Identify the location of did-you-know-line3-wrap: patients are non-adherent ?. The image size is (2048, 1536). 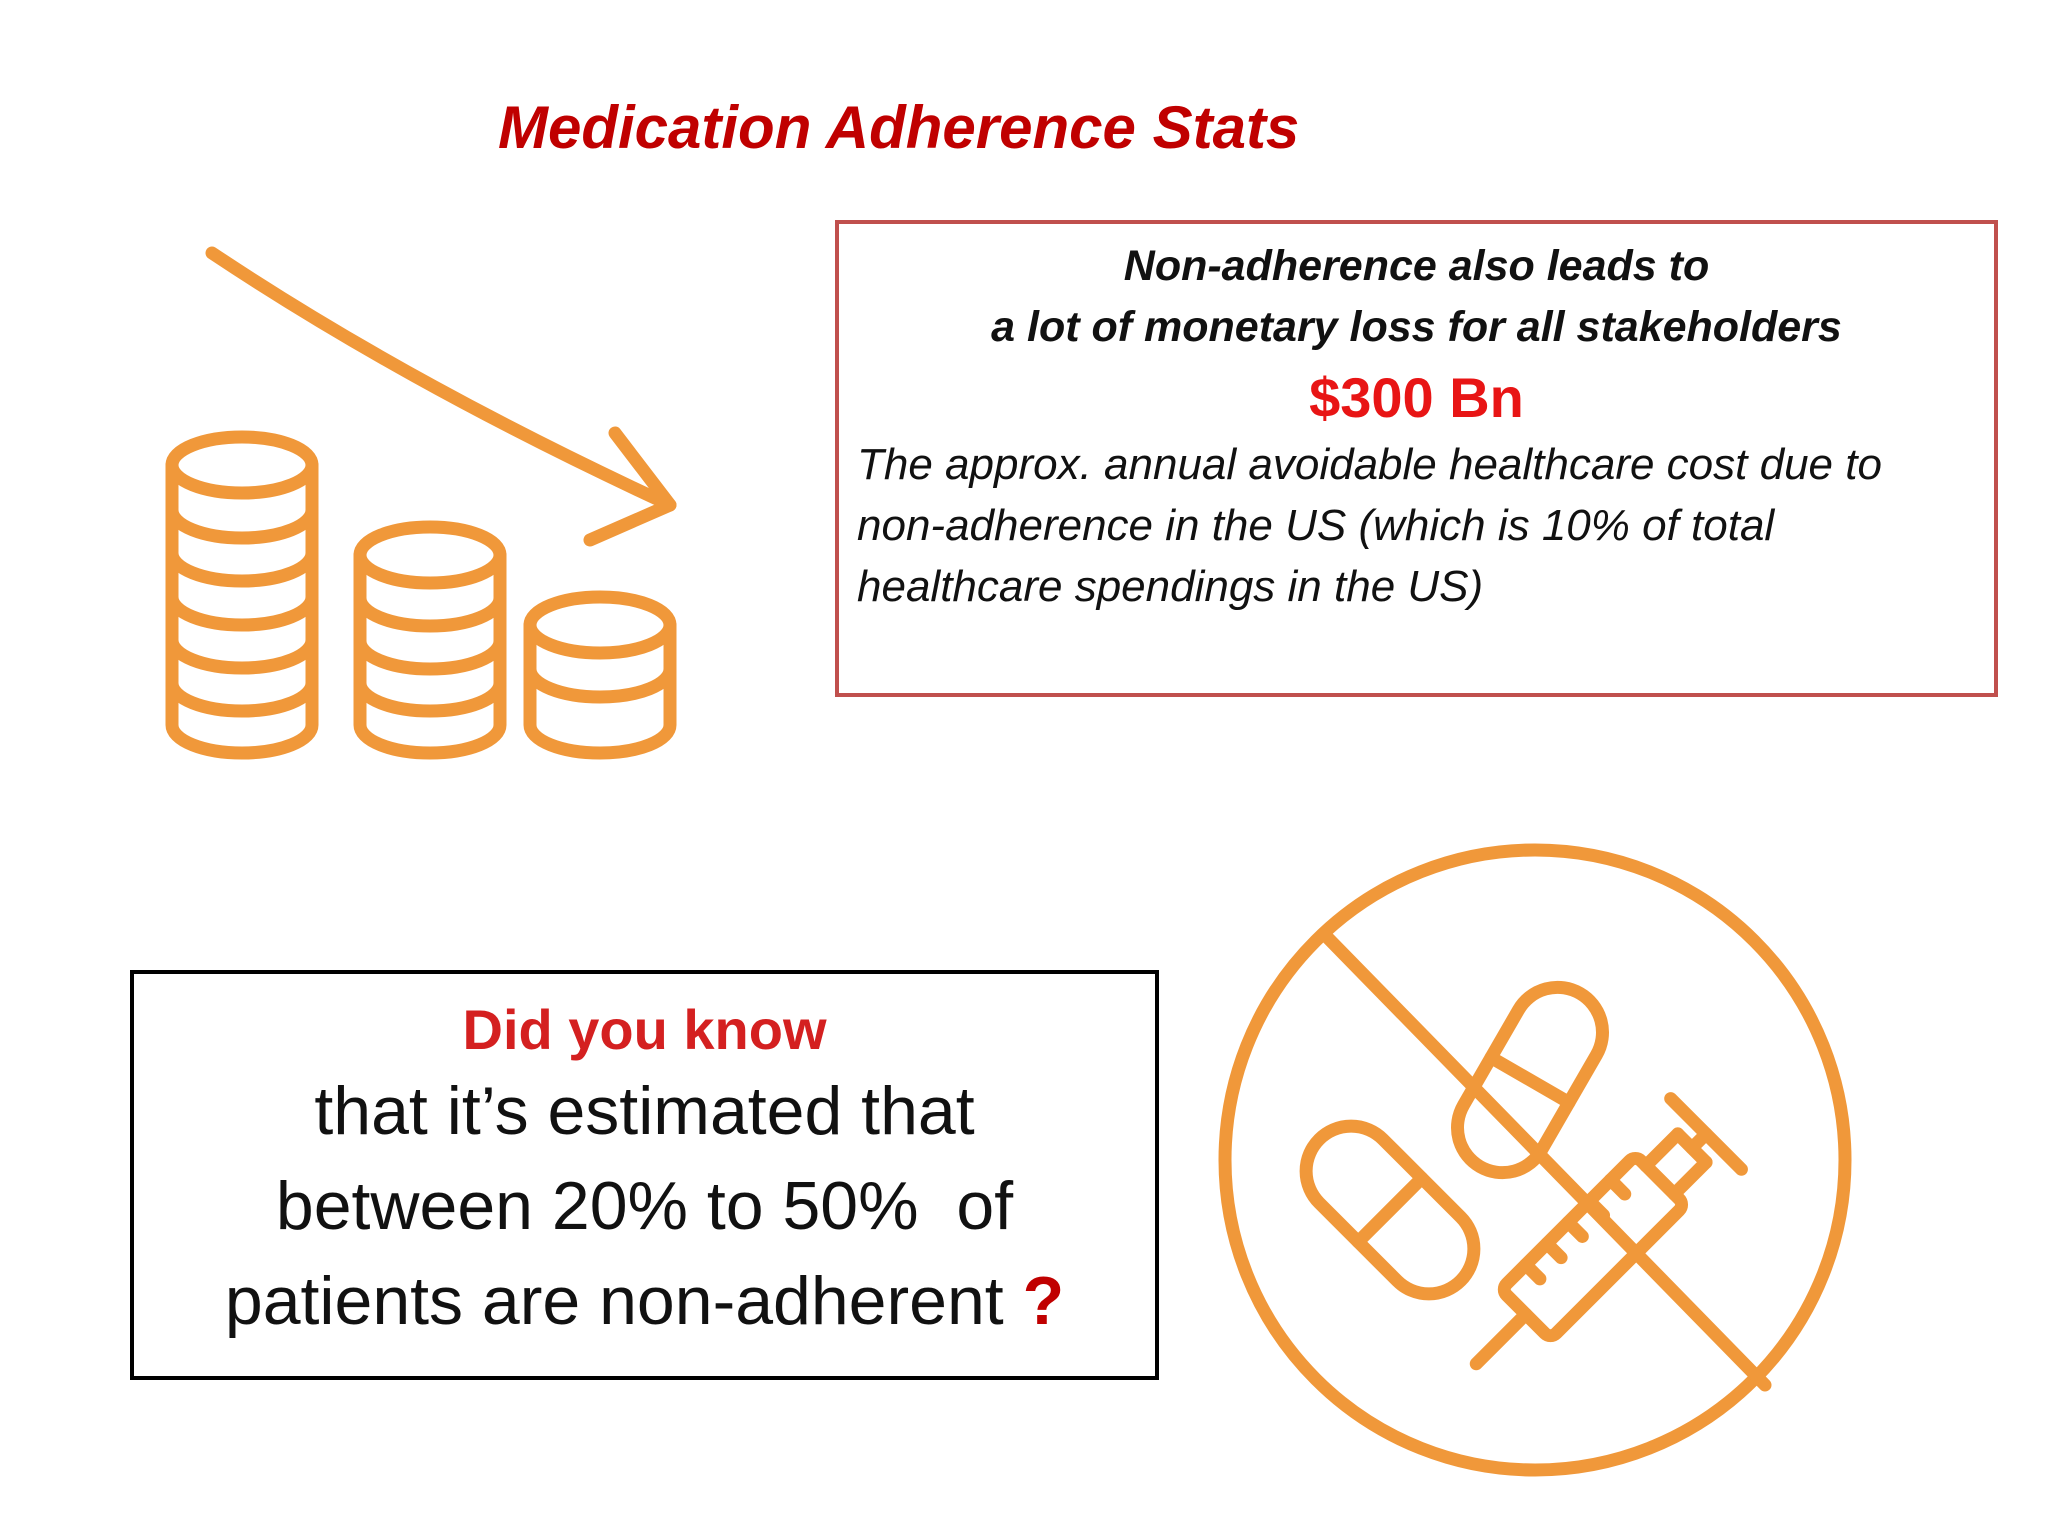
(644, 1301).